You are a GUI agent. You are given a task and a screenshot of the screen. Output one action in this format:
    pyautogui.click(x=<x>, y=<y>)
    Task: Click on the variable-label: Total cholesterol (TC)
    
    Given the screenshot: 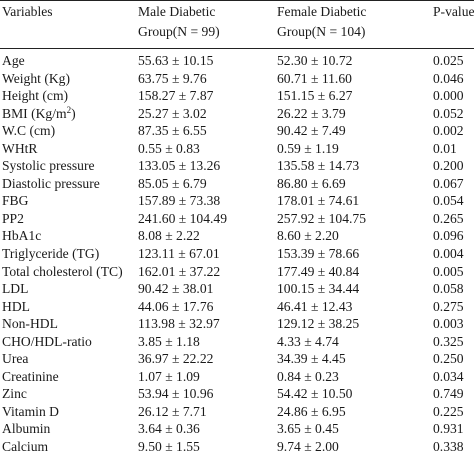 What is the action you would take?
    pyautogui.click(x=62, y=271)
    